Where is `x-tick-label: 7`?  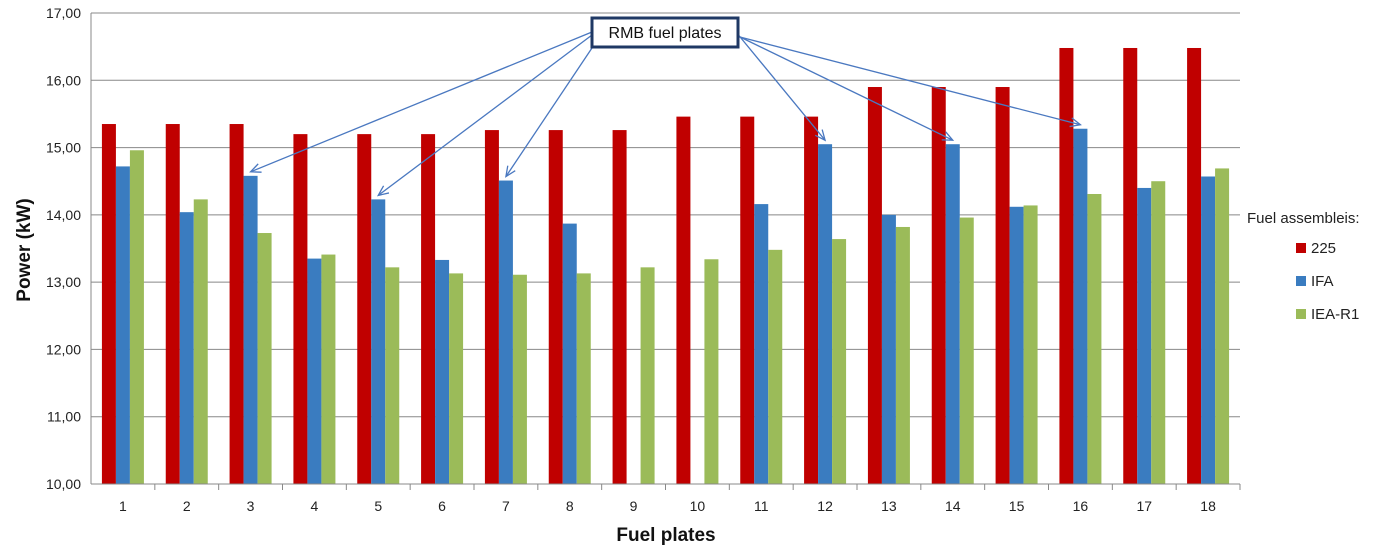 x-tick-label: 7 is located at coordinates (506, 506).